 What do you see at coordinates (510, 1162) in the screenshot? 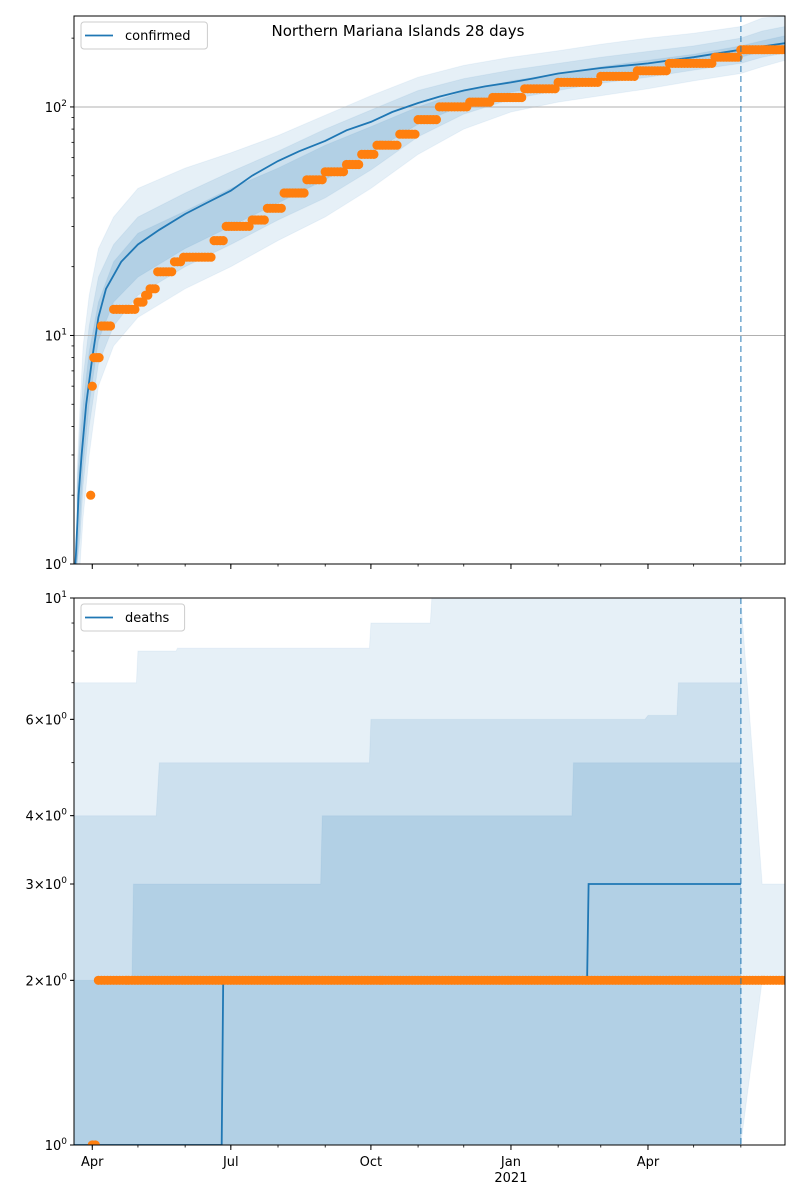
I see `x-tick-label: Jan` at bounding box center [510, 1162].